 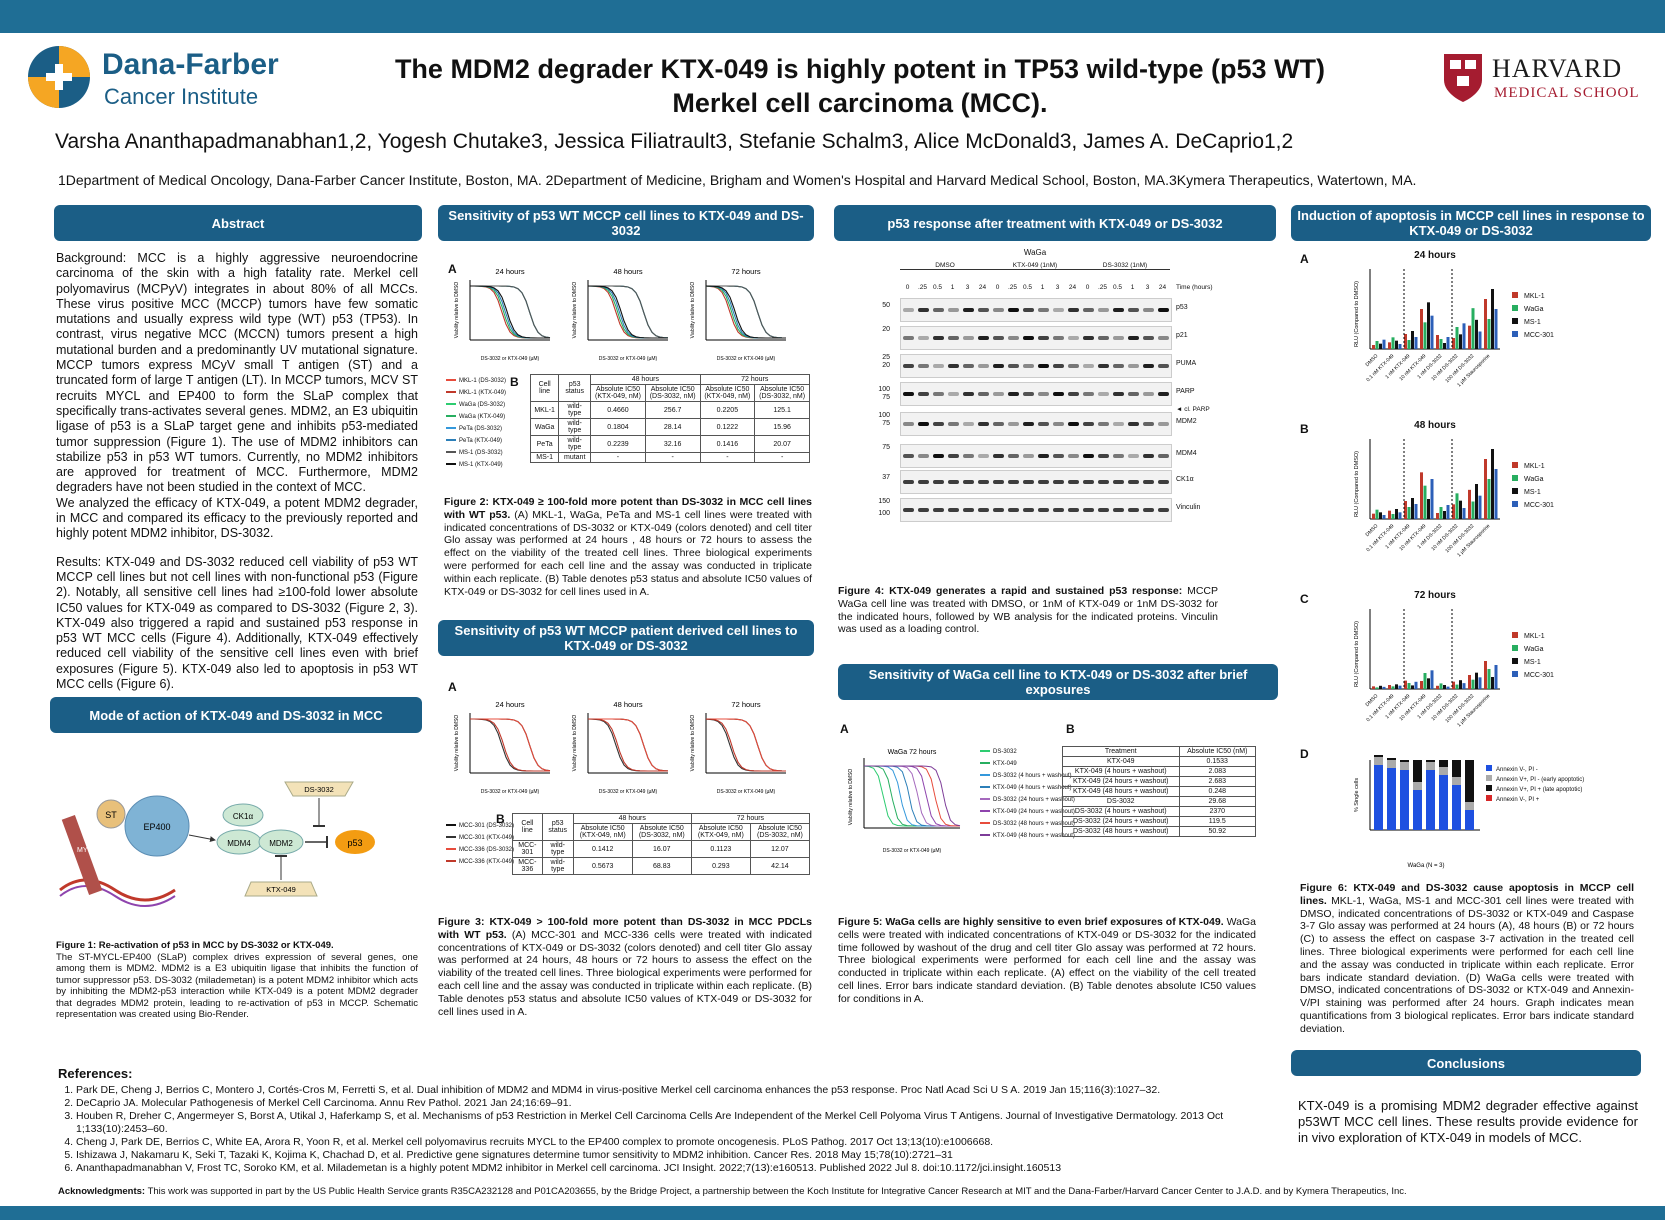 What do you see at coordinates (1035, 252) in the screenshot?
I see `wb-cell-label: WaGa` at bounding box center [1035, 252].